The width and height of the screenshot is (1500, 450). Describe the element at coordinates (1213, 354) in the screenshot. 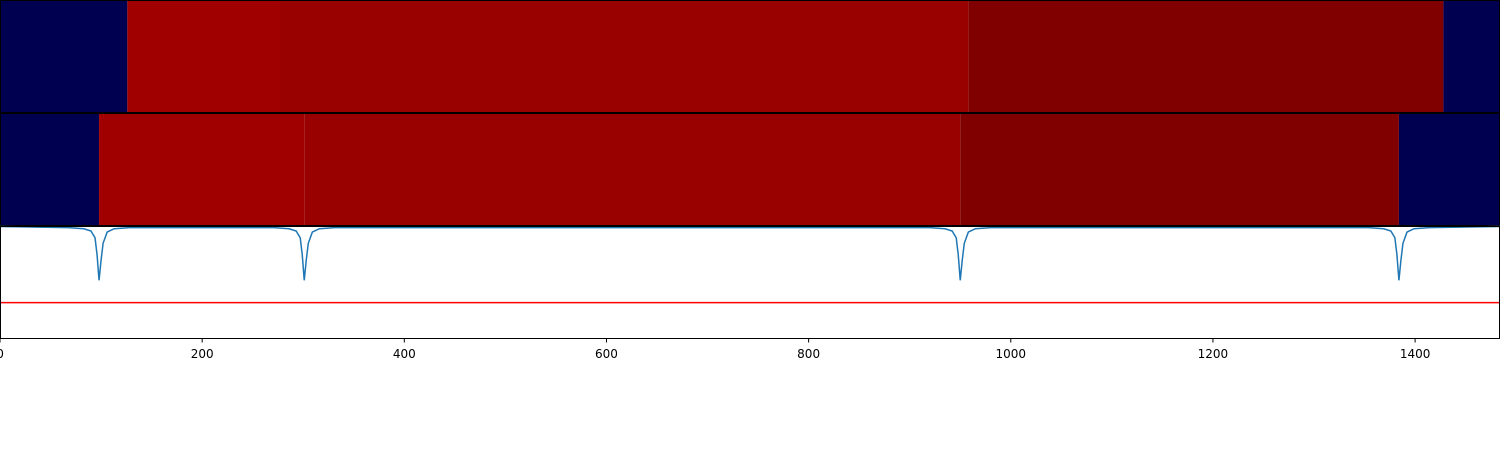

I see `x-tick-label: 1200` at that location.